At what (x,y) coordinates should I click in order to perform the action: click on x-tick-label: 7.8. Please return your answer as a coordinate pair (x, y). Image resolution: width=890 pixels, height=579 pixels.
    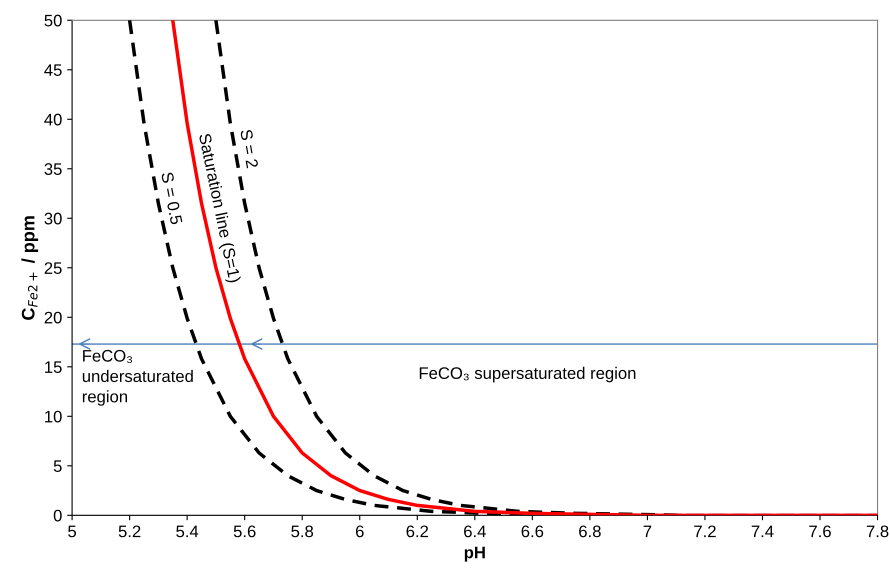
    Looking at the image, I should click on (877, 531).